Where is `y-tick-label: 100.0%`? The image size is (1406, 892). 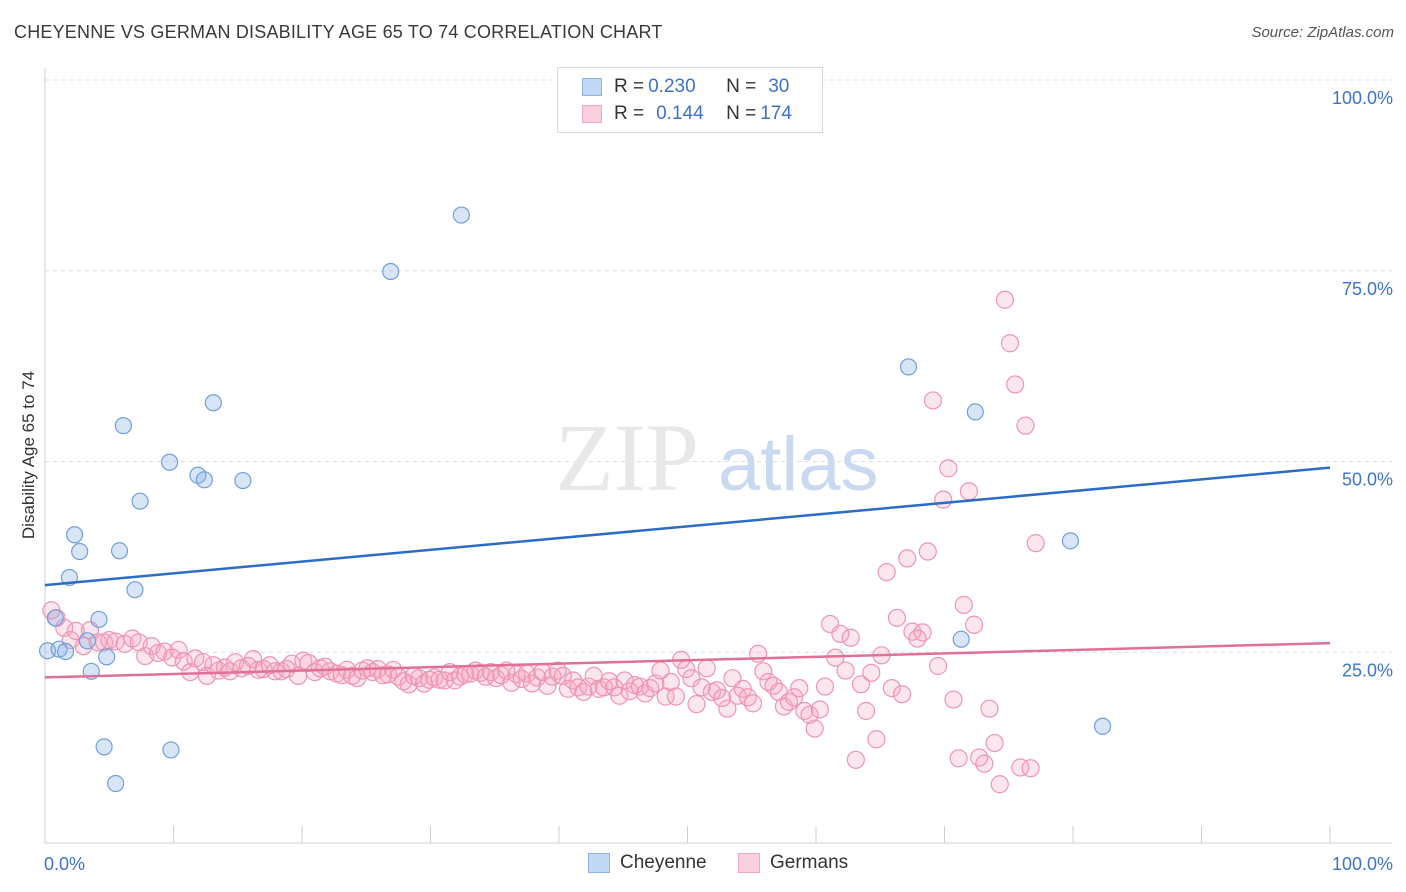 y-tick-label: 100.0% is located at coordinates (1362, 98).